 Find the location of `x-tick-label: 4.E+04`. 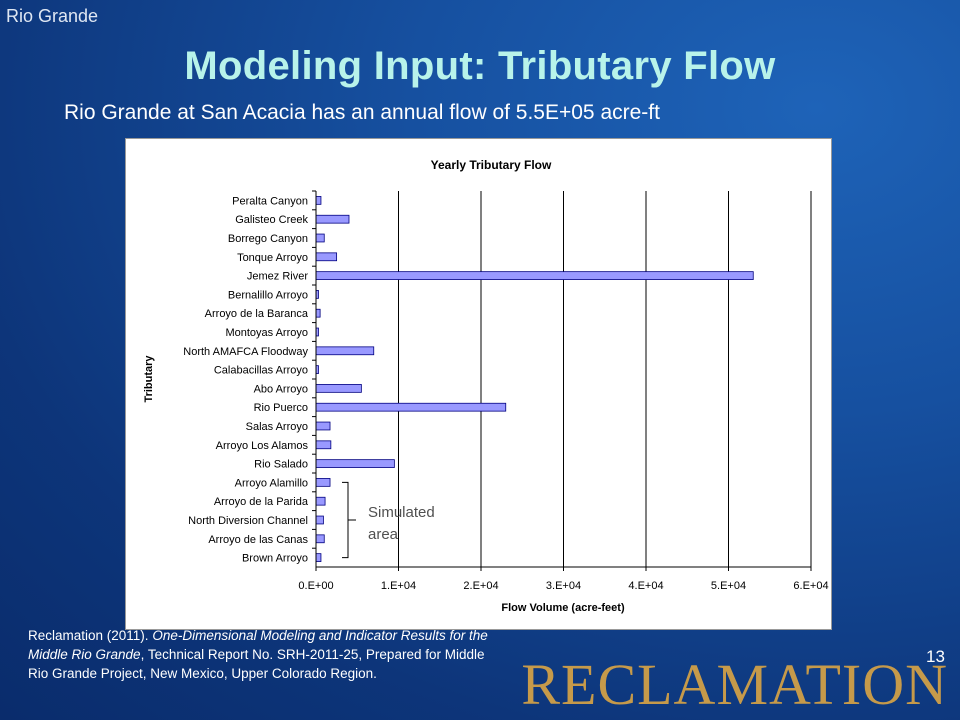

x-tick-label: 4.E+04 is located at coordinates (645, 586).